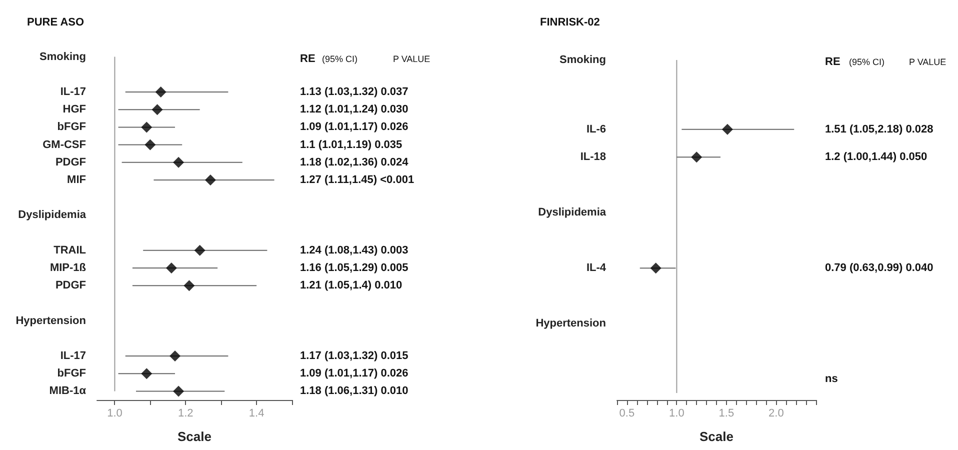  What do you see at coordinates (67, 391) in the screenshot?
I see `y-tick-label: MIB-1α` at bounding box center [67, 391].